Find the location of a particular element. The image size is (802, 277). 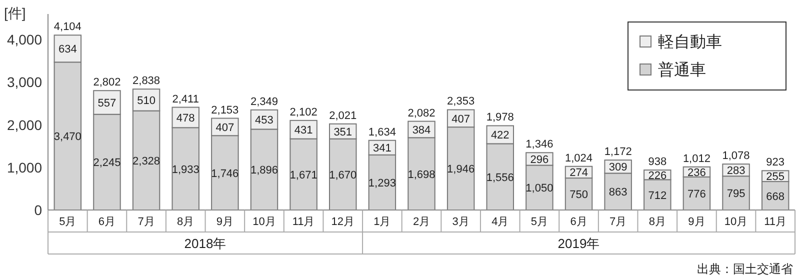

y-axis-title: [件] is located at coordinates (15, 13).